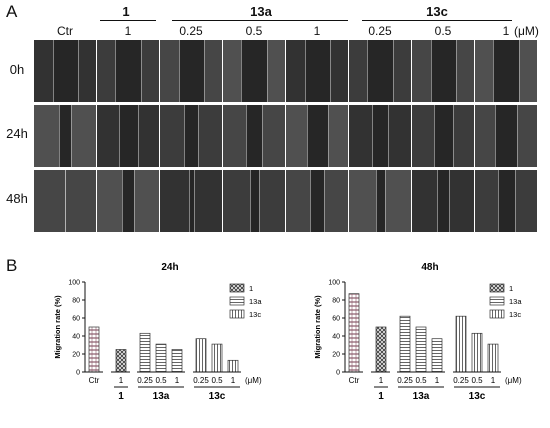  What do you see at coordinates (17, 198) in the screenshot?
I see `row-label-48h: 48h` at bounding box center [17, 198].